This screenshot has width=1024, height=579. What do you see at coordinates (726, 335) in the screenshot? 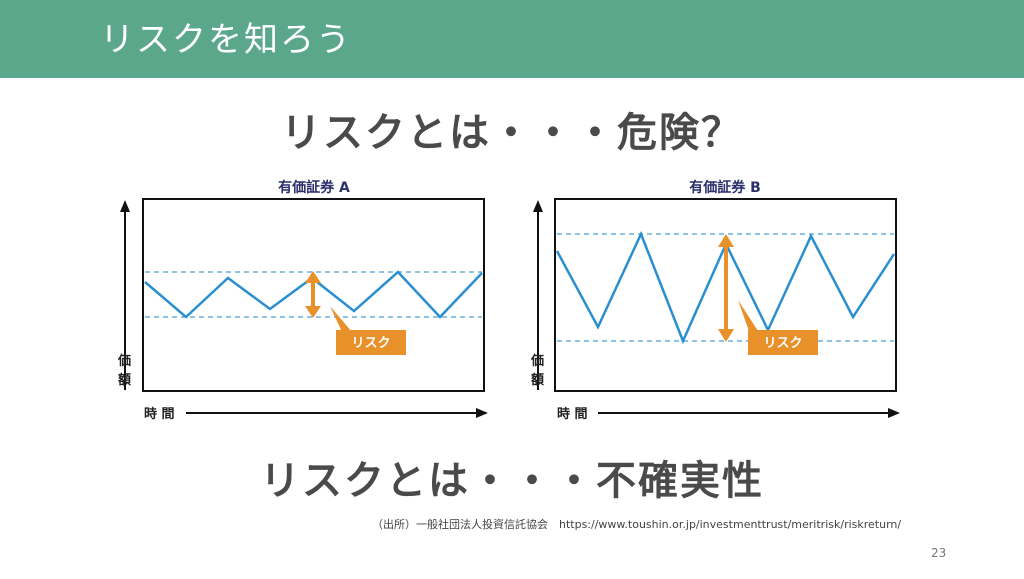
I see `chart-b-risk-arrow-down` at bounding box center [726, 335].